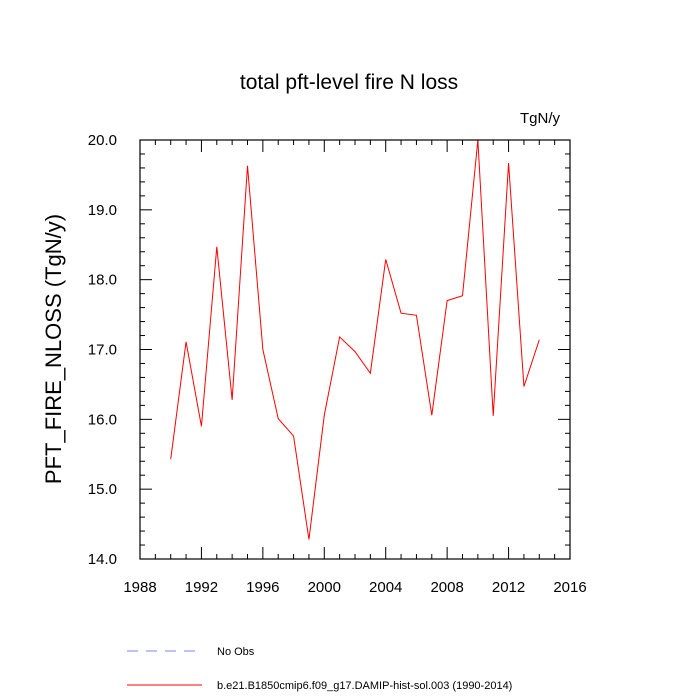  I want to click on x-tick-label: 2000, so click(324, 587).